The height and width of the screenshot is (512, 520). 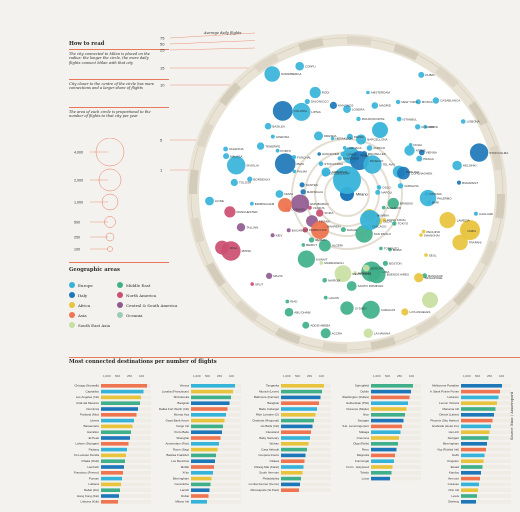 What do you see at coordinates (266, 467) in the screenshot?
I see `bar-category-label: Chiang Mai (Karat)` at bounding box center [266, 467].